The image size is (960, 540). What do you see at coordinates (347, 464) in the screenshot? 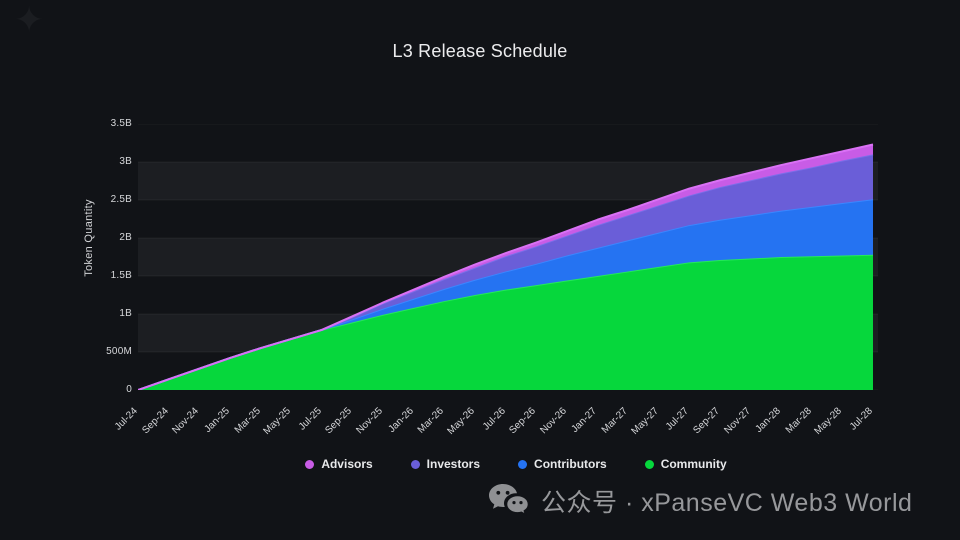
I see `legend-label: Advisors` at bounding box center [347, 464].